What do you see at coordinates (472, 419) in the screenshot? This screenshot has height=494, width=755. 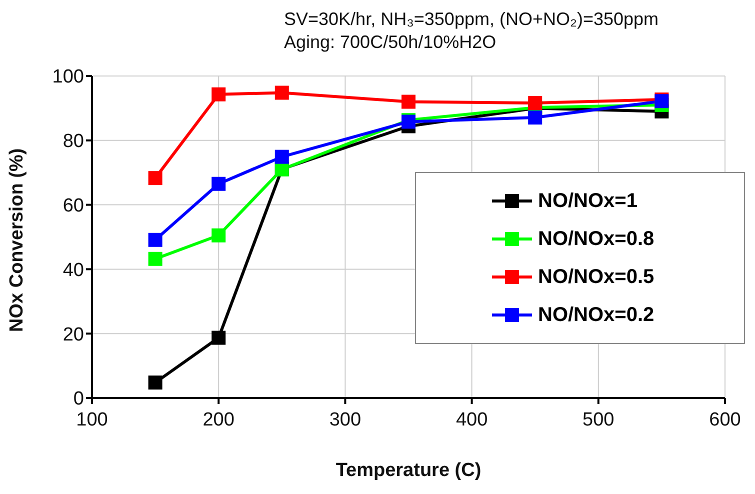 I see `x-tick-label: 400` at bounding box center [472, 419].